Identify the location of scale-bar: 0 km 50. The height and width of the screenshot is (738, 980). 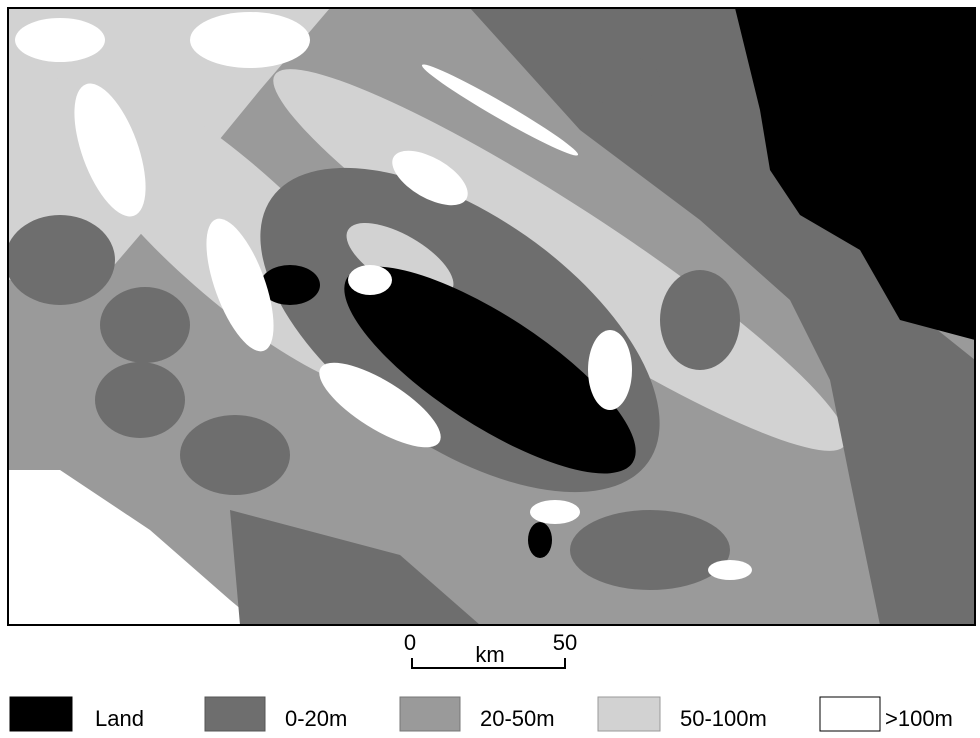
(490, 649).